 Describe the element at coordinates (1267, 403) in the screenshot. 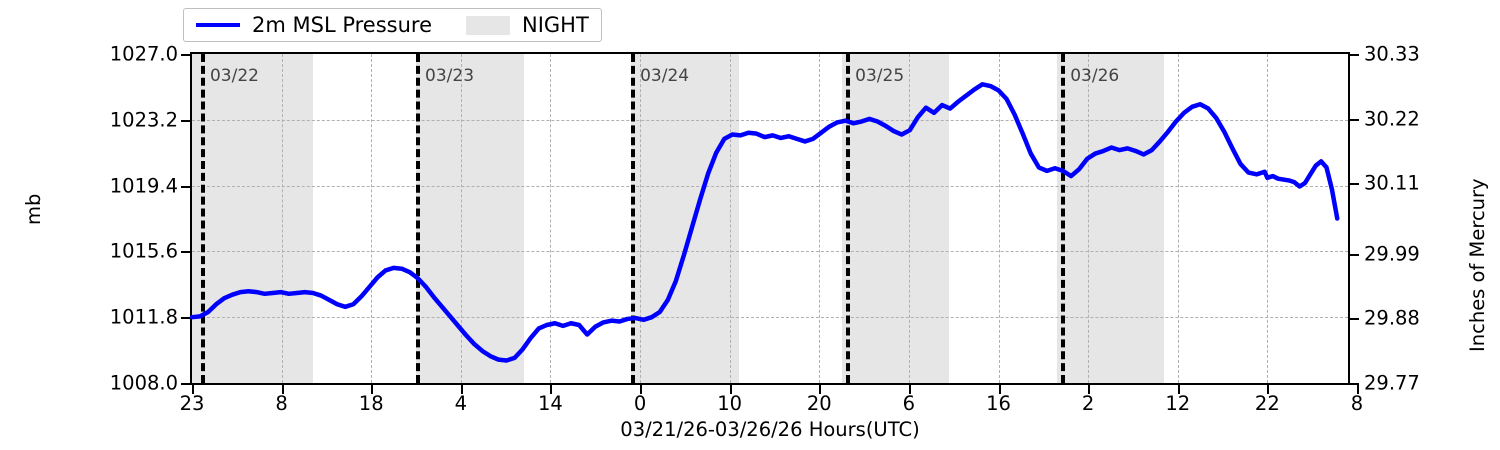

I see `x-tick-label-12: 22` at that location.